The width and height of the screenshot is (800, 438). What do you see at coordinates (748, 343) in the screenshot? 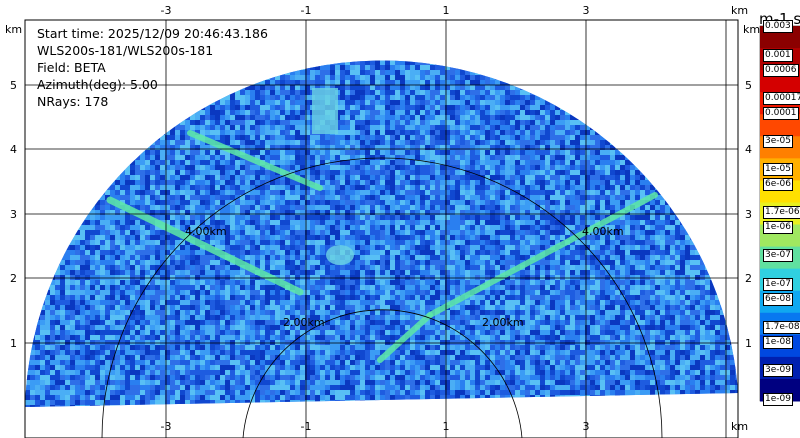
I see `y-tick-label-right: 1` at bounding box center [748, 343].